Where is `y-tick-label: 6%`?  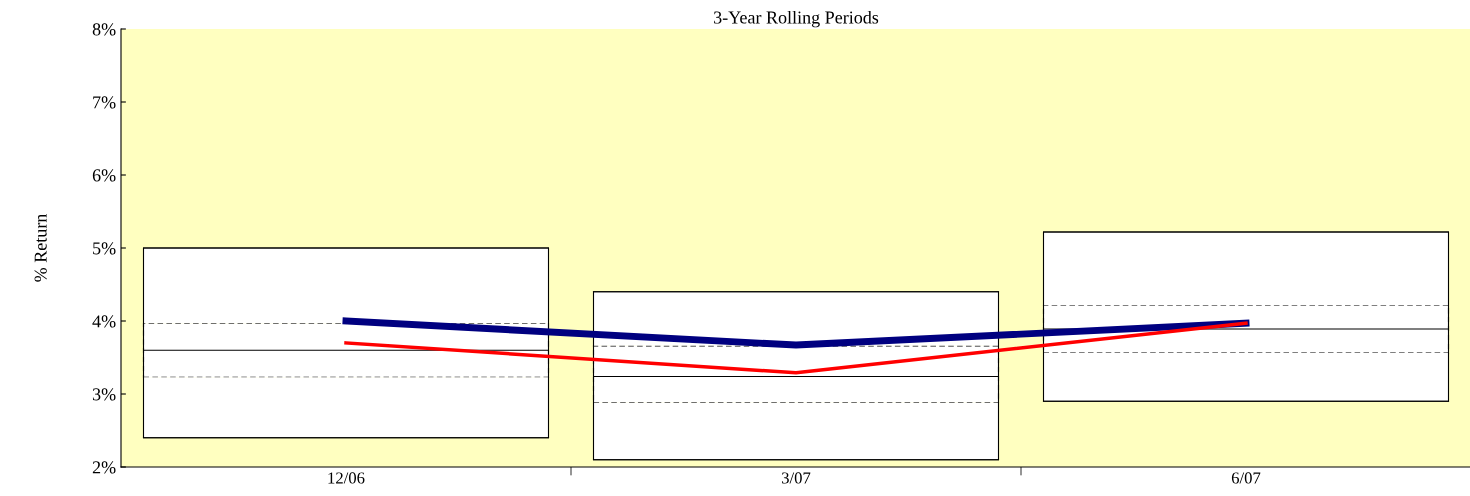 y-tick-label: 6% is located at coordinates (104, 175).